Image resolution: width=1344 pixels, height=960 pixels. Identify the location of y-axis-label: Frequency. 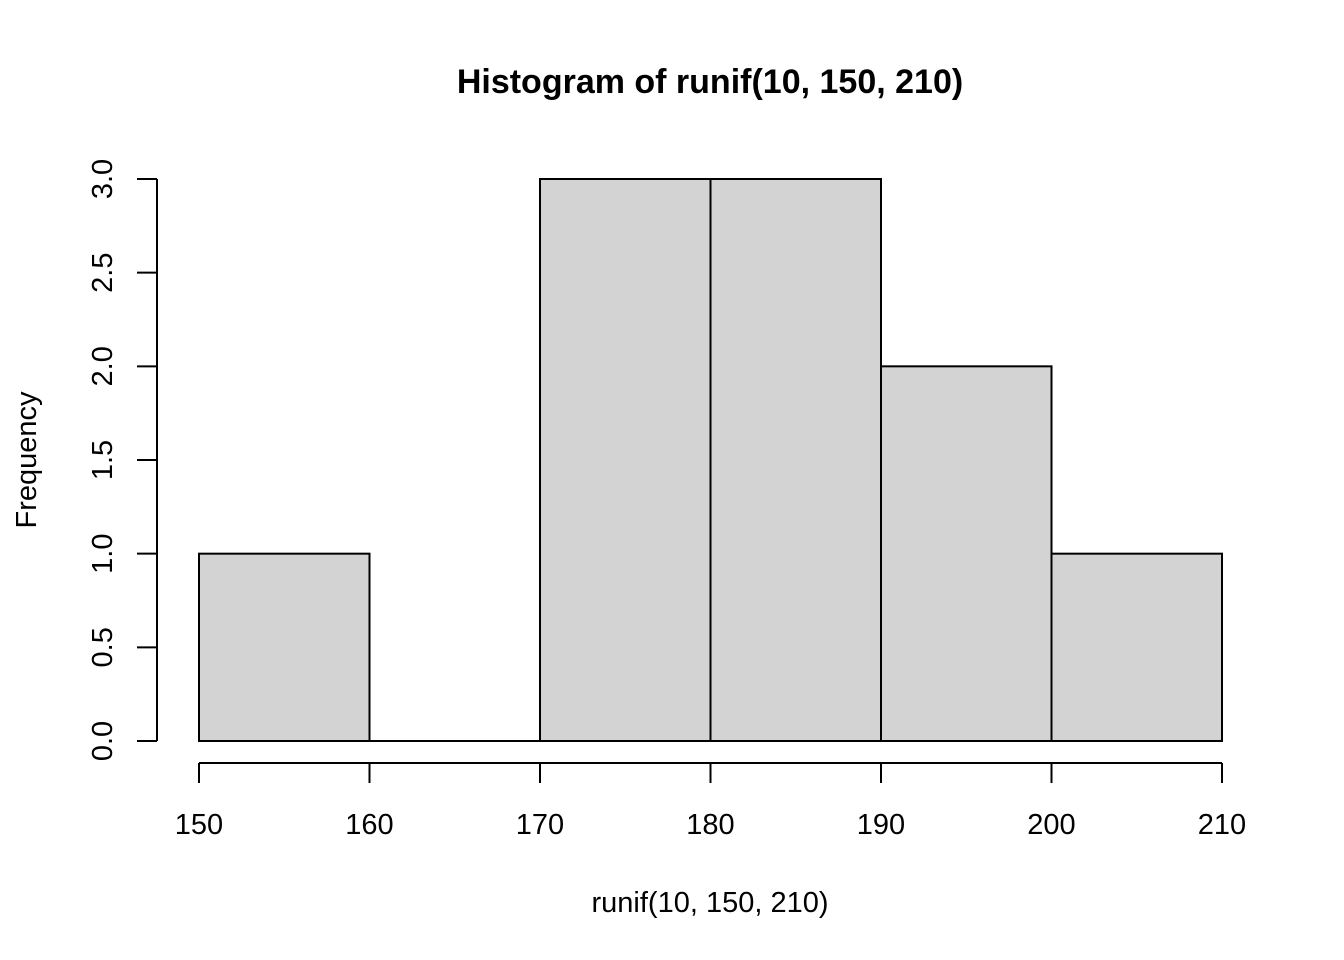
(27, 460).